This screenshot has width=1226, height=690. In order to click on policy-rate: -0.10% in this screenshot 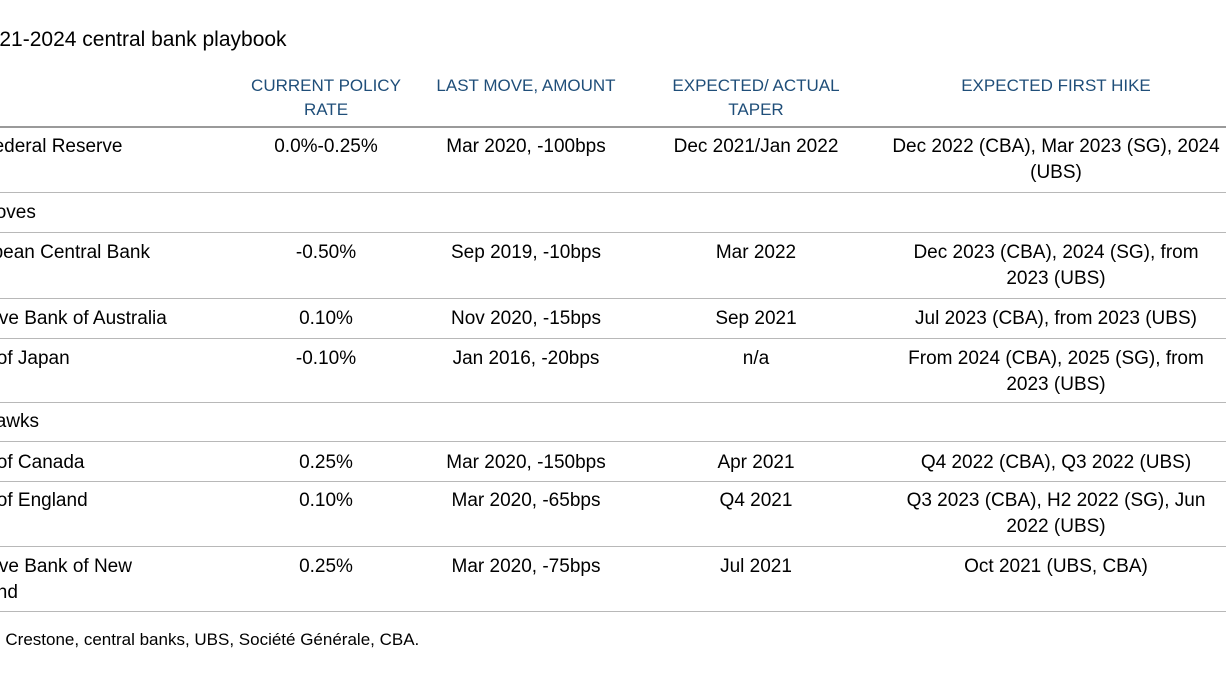, I will do `click(326, 358)`.